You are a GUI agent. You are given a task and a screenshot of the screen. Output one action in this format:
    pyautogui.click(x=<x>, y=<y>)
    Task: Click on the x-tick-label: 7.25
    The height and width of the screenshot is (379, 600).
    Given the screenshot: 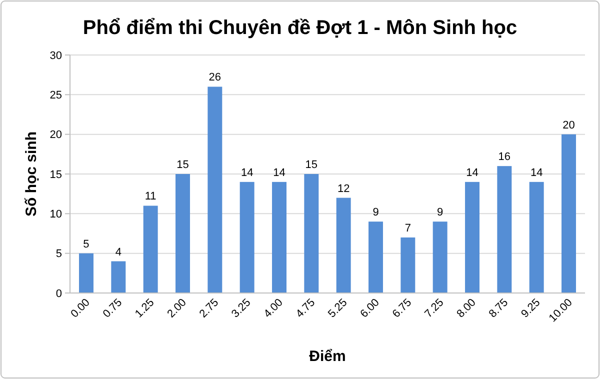 What is the action you would take?
    pyautogui.click(x=434, y=308)
    